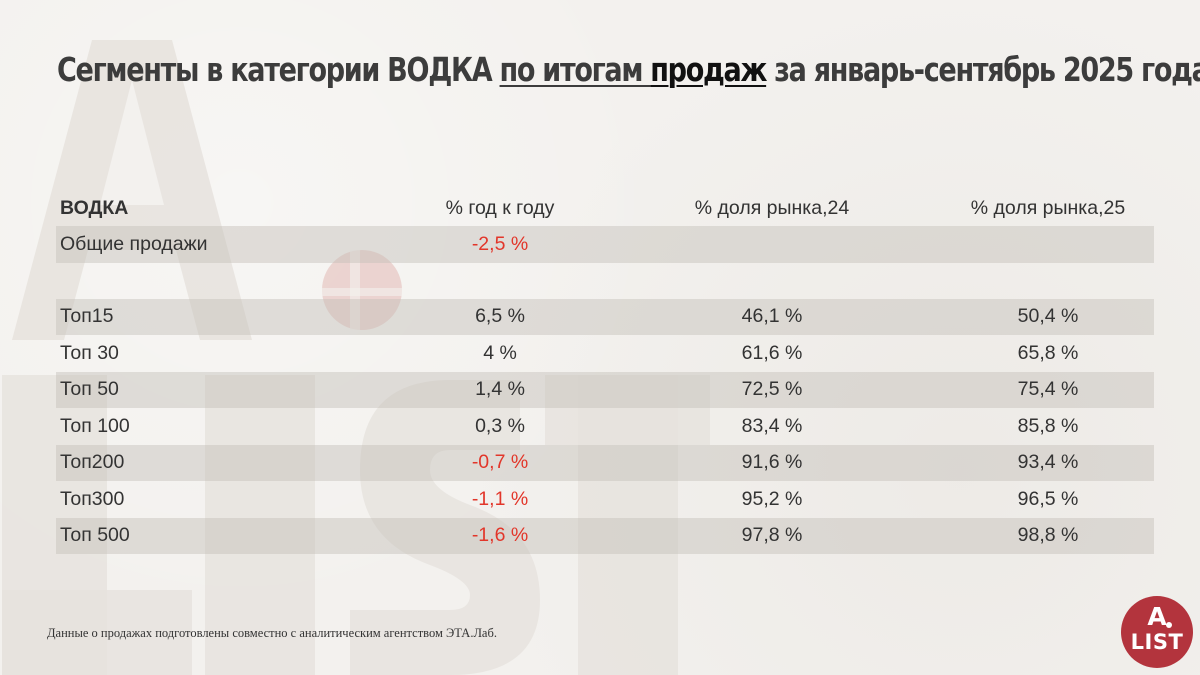 The height and width of the screenshot is (675, 1200). Describe the element at coordinates (278, 69) in the screenshot. I see `title-part-1: Сегменты в категории ВОДКА` at that location.